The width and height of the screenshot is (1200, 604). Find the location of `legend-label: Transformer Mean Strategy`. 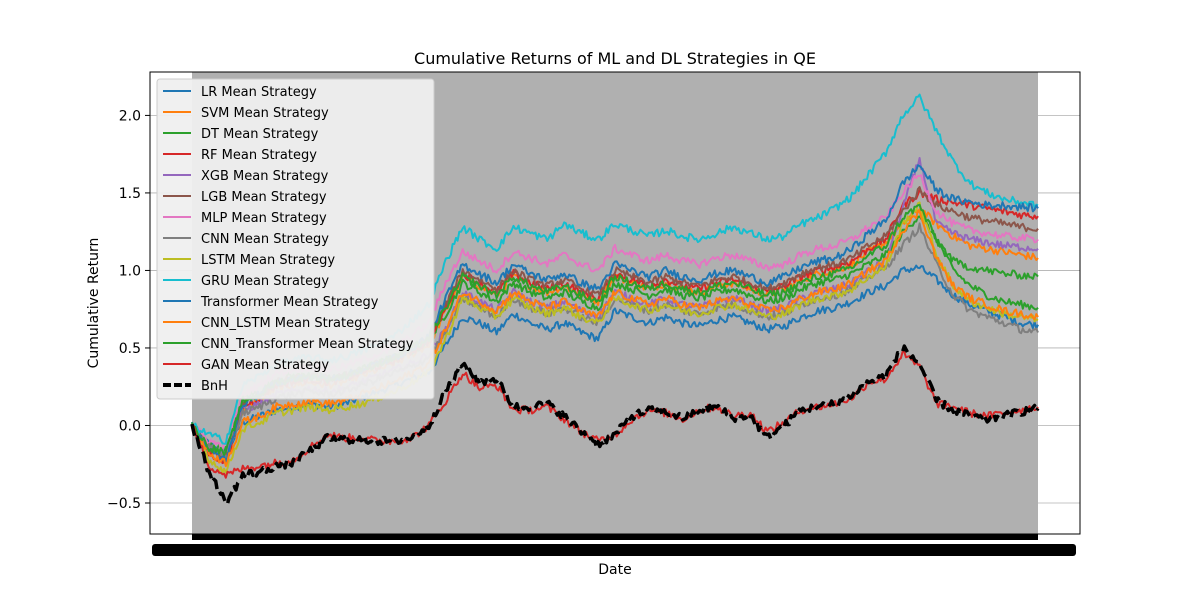

legend-label: Transformer Mean Strategy is located at coordinates (289, 302).